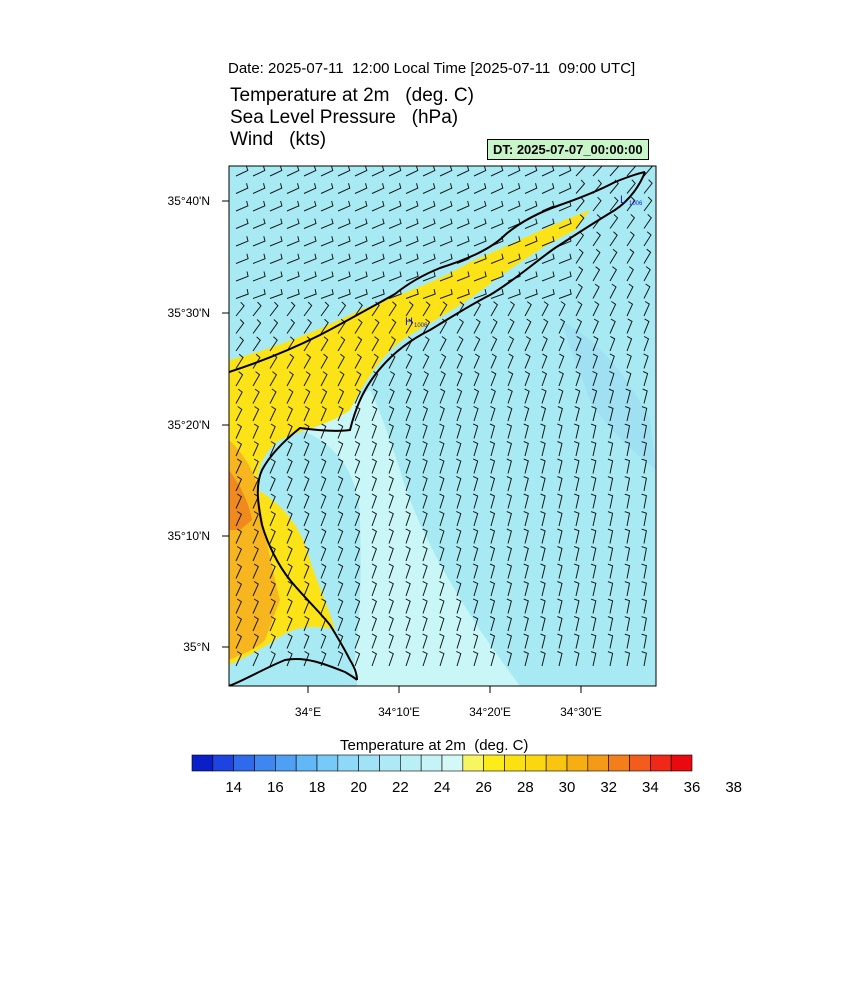 This screenshot has height=1008, width=864. I want to click on colorbar-tick-label: 20, so click(358, 787).